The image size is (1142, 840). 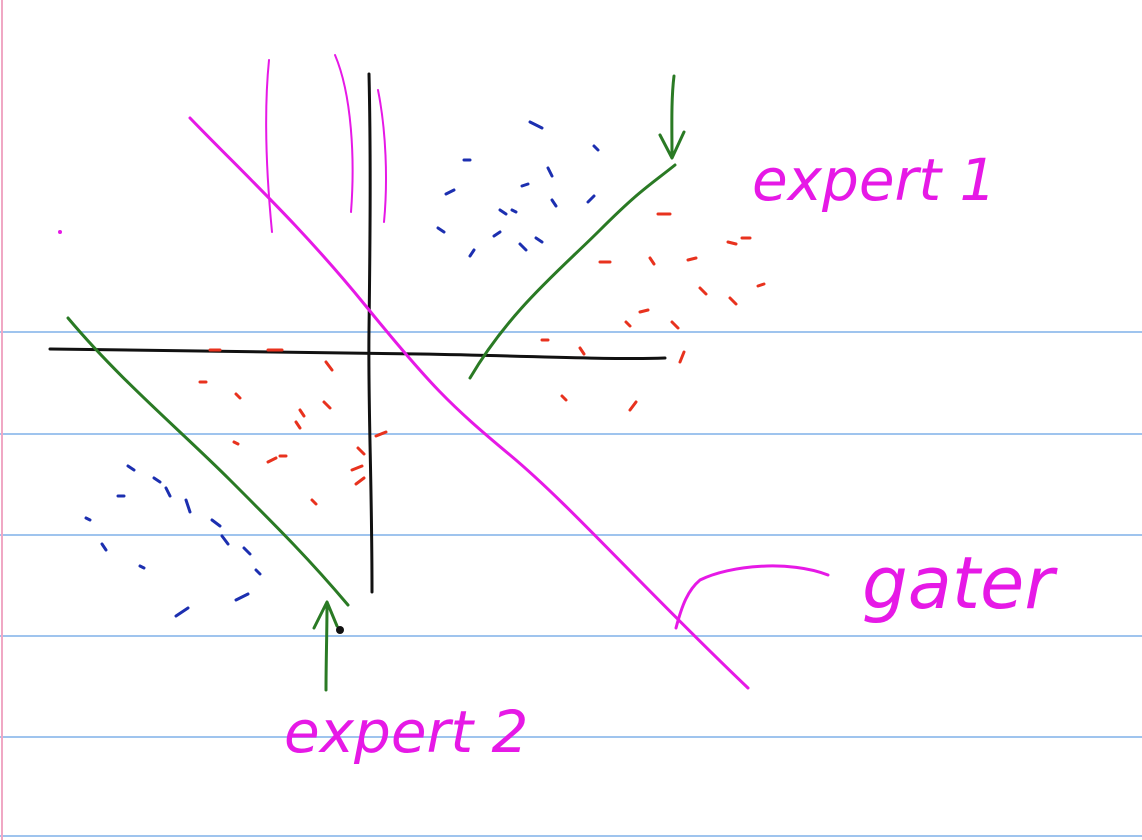 I want to click on label-gater: gater, so click(x=960, y=583).